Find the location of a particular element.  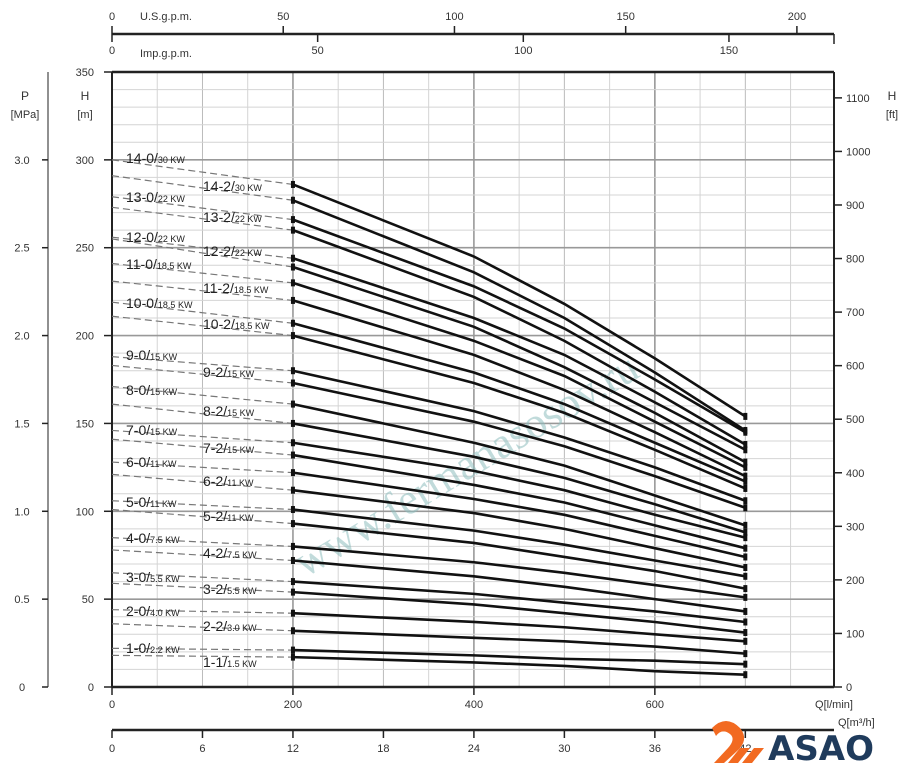

ft-tick-label: 200 is located at coordinates (855, 581).